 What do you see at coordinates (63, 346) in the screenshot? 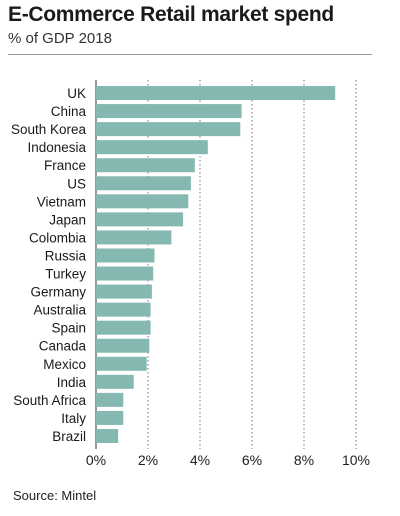
I see `category-label: Canada` at bounding box center [63, 346].